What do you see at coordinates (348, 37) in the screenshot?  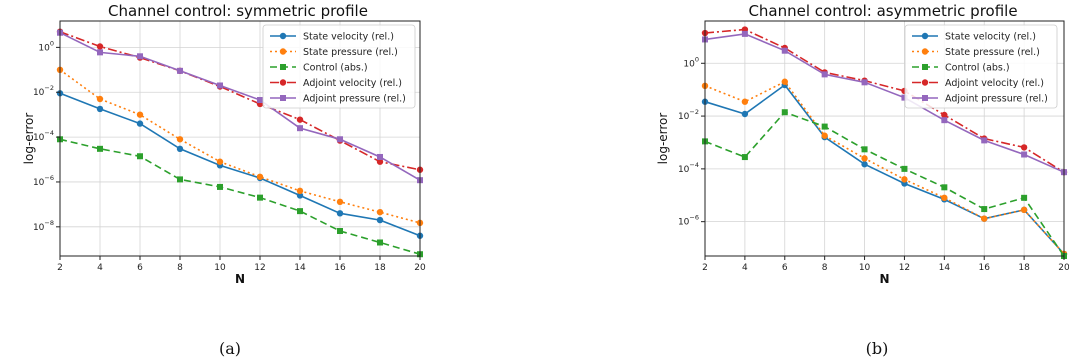 I see `legend-entry-label: State velocity (rel.)` at bounding box center [348, 37].